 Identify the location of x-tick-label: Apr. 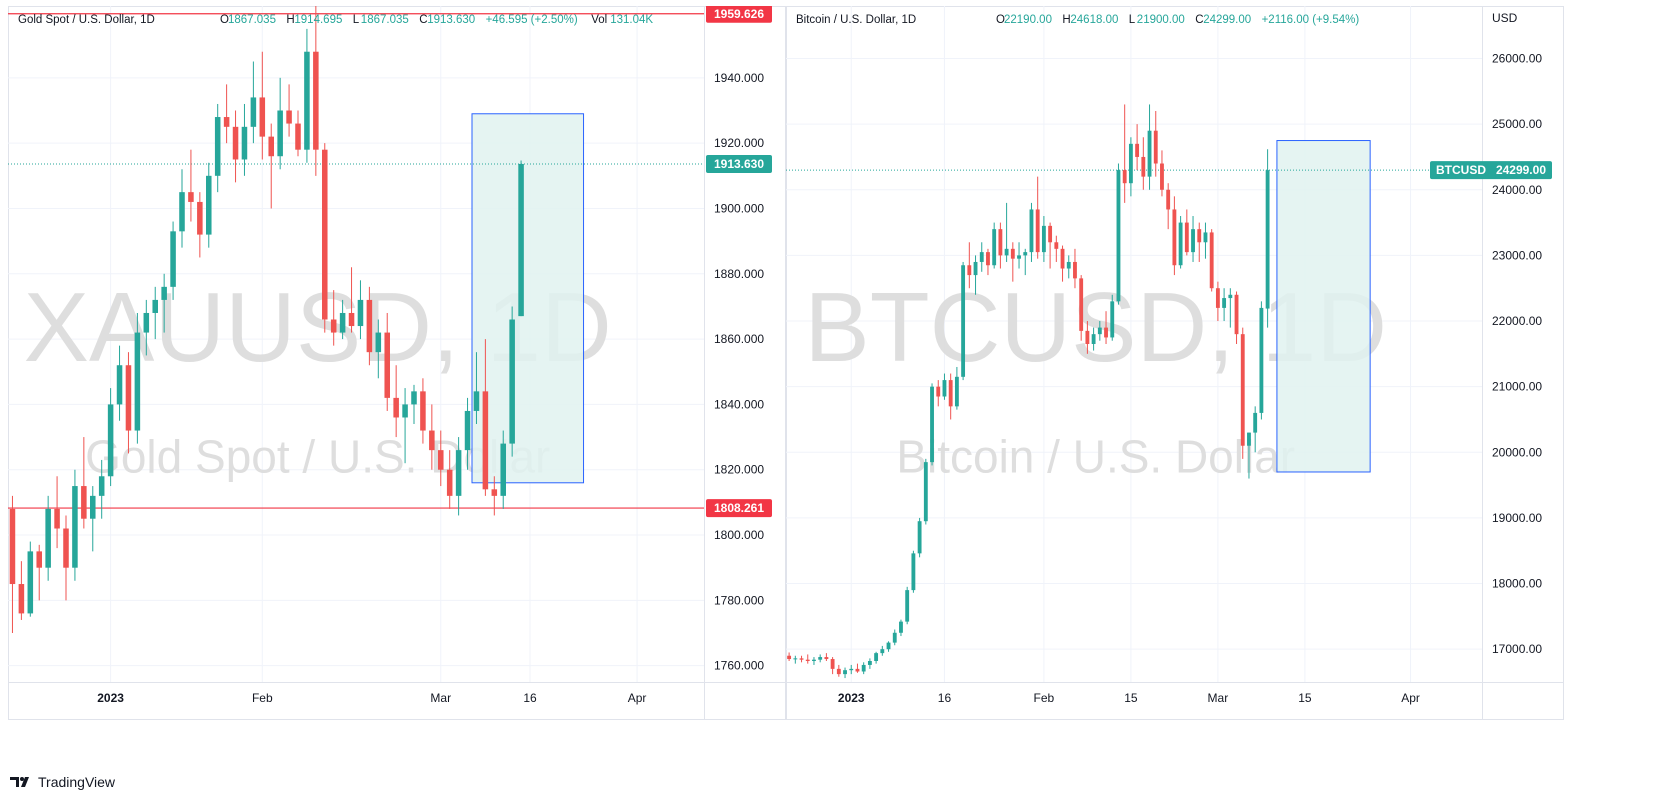
(637, 698).